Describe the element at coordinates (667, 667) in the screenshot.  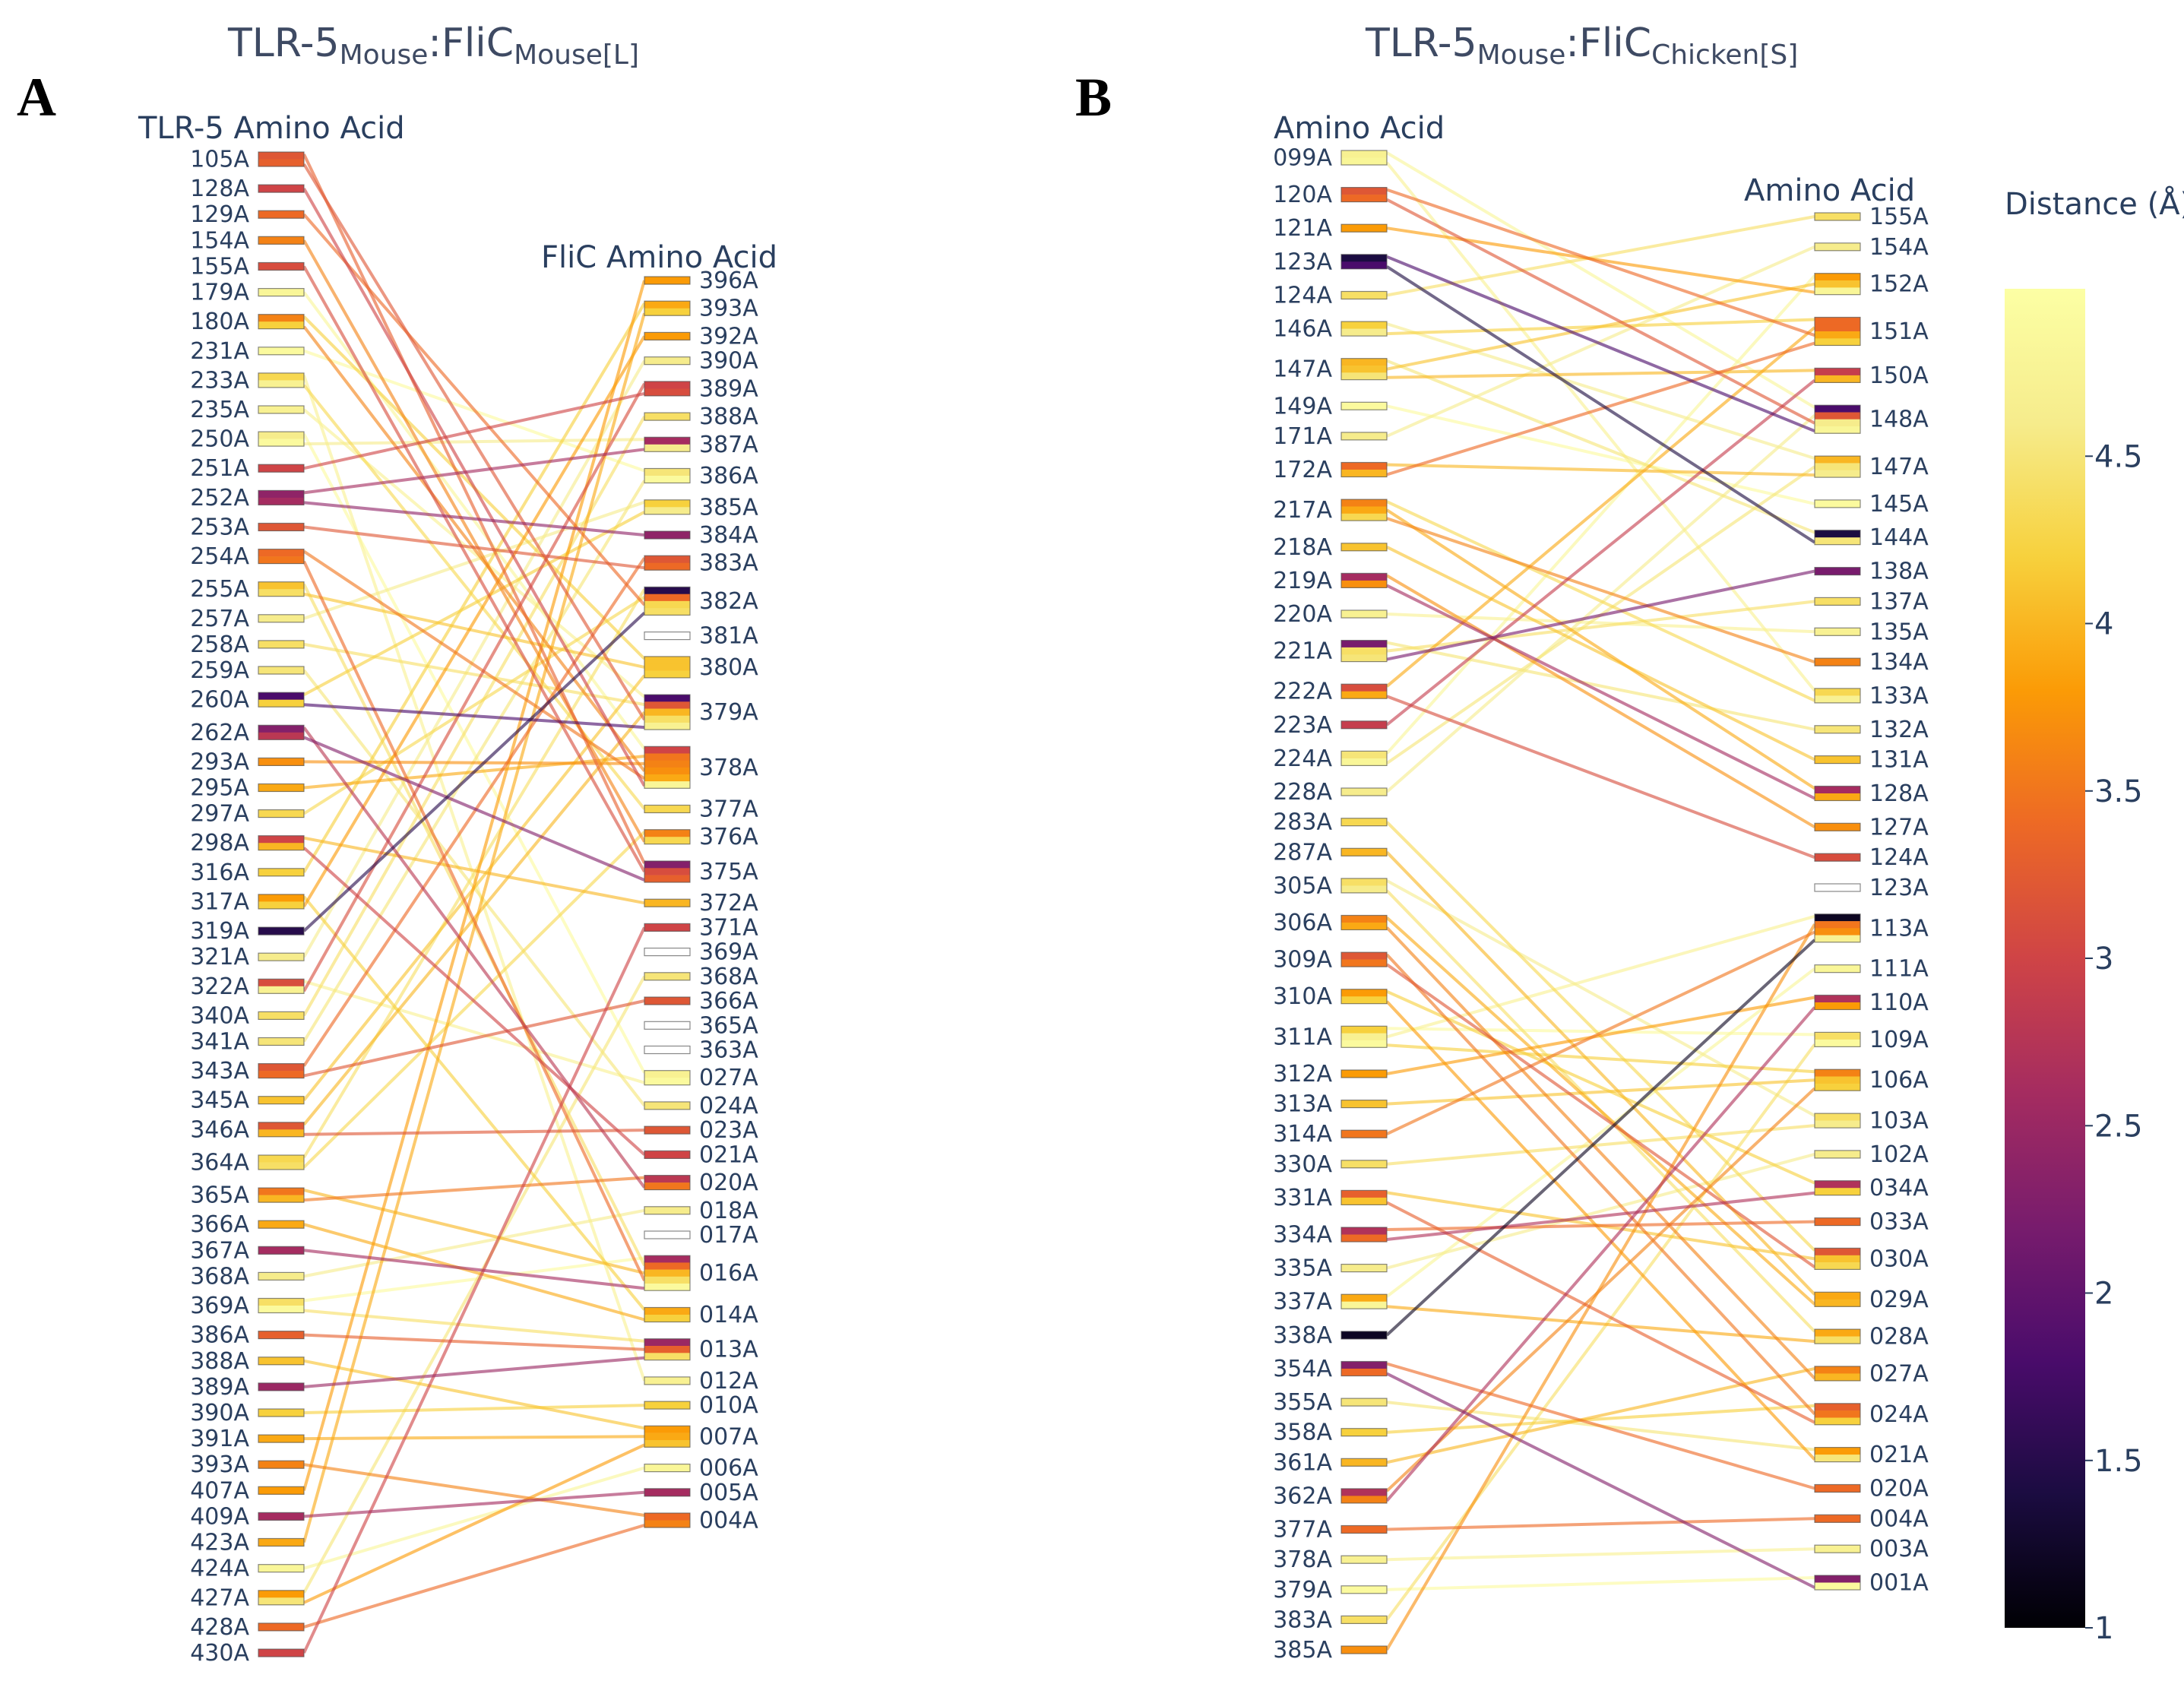
I see `category-bar-380A` at that location.